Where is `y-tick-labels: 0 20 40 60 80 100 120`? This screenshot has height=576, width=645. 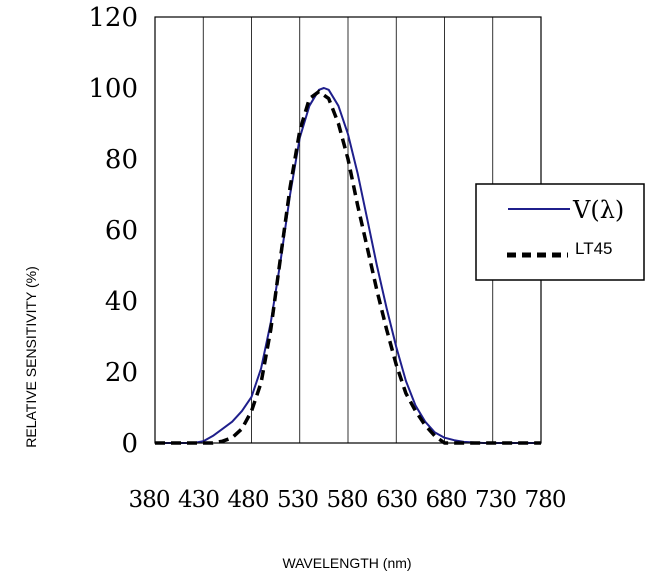 y-tick-labels: 0 20 40 60 80 100 120 is located at coordinates (113, 231).